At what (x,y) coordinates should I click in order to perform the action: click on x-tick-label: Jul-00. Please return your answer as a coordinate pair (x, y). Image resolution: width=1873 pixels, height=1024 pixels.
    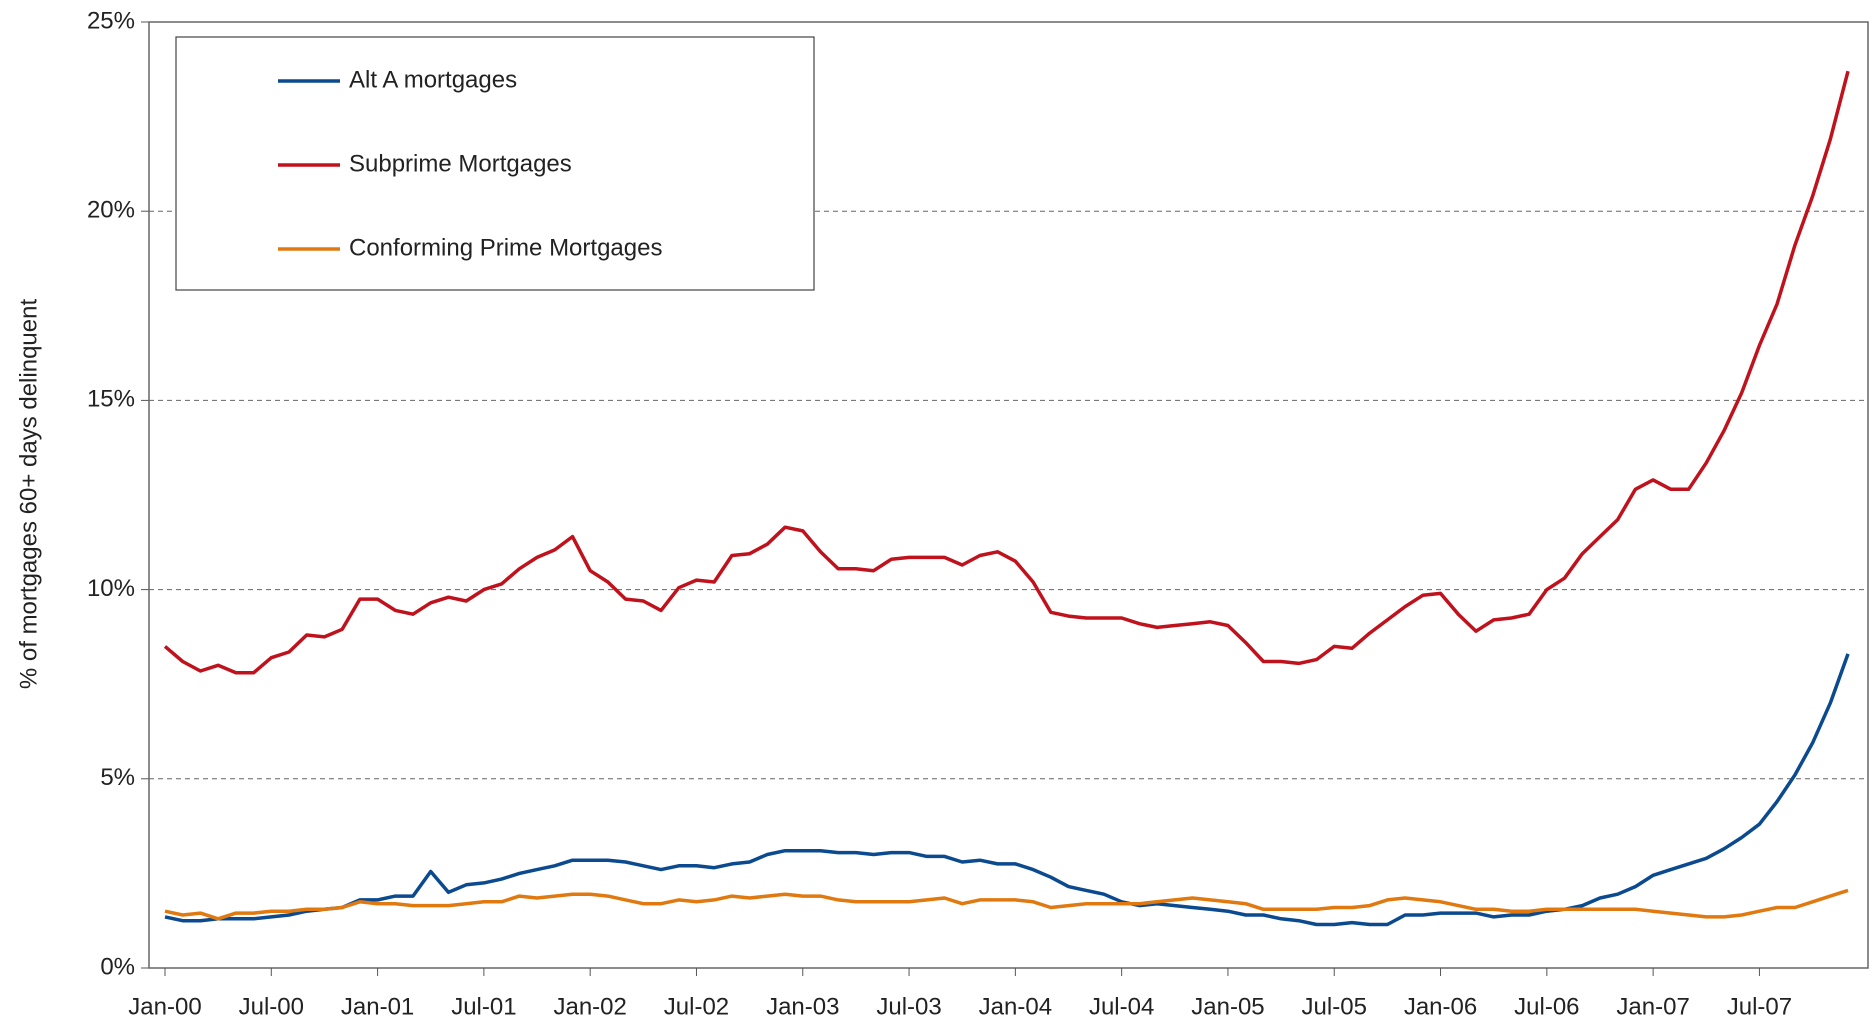
    Looking at the image, I should click on (271, 1006).